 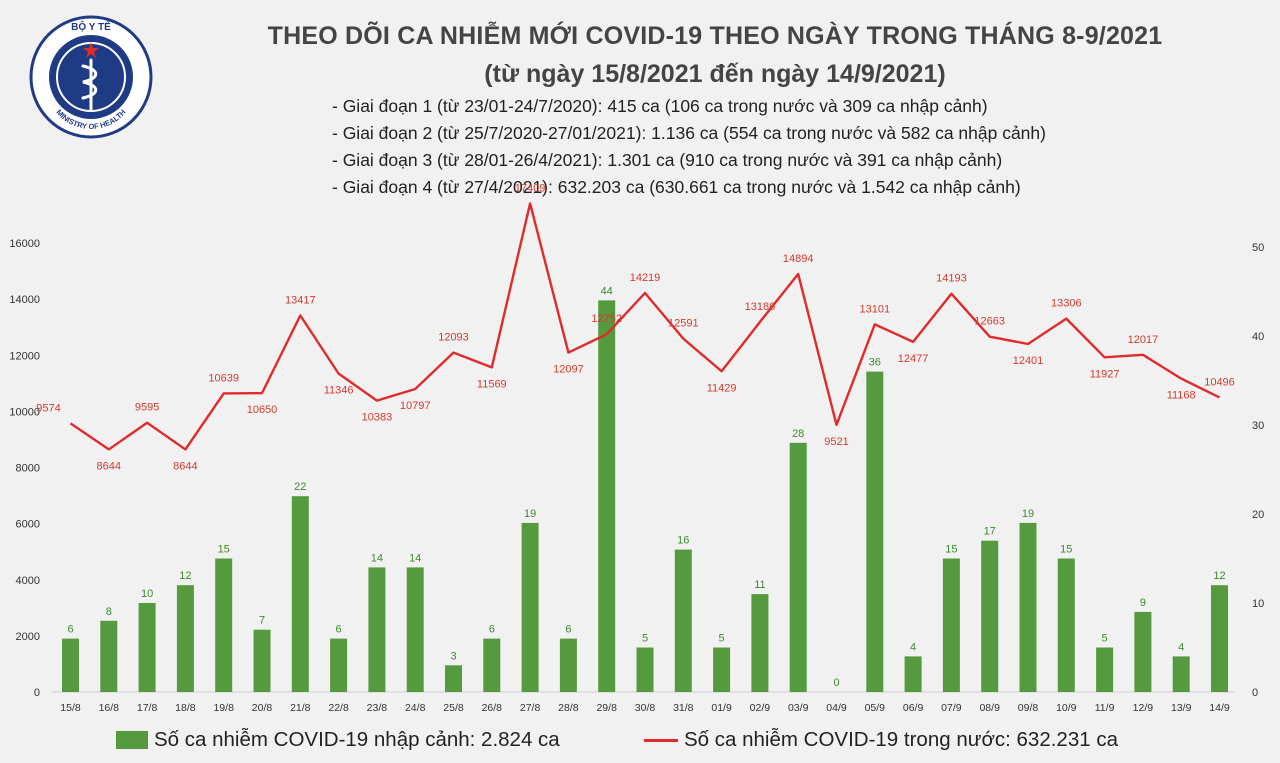 What do you see at coordinates (875, 309) in the screenshot?
I see `line-data-label: 13101` at bounding box center [875, 309].